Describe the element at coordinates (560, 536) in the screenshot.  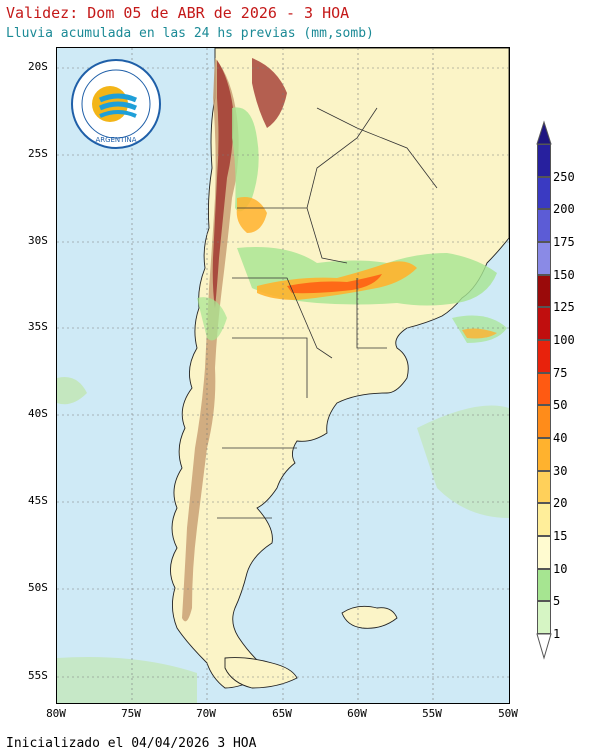
I see `colorbar-label: 15` at that location.